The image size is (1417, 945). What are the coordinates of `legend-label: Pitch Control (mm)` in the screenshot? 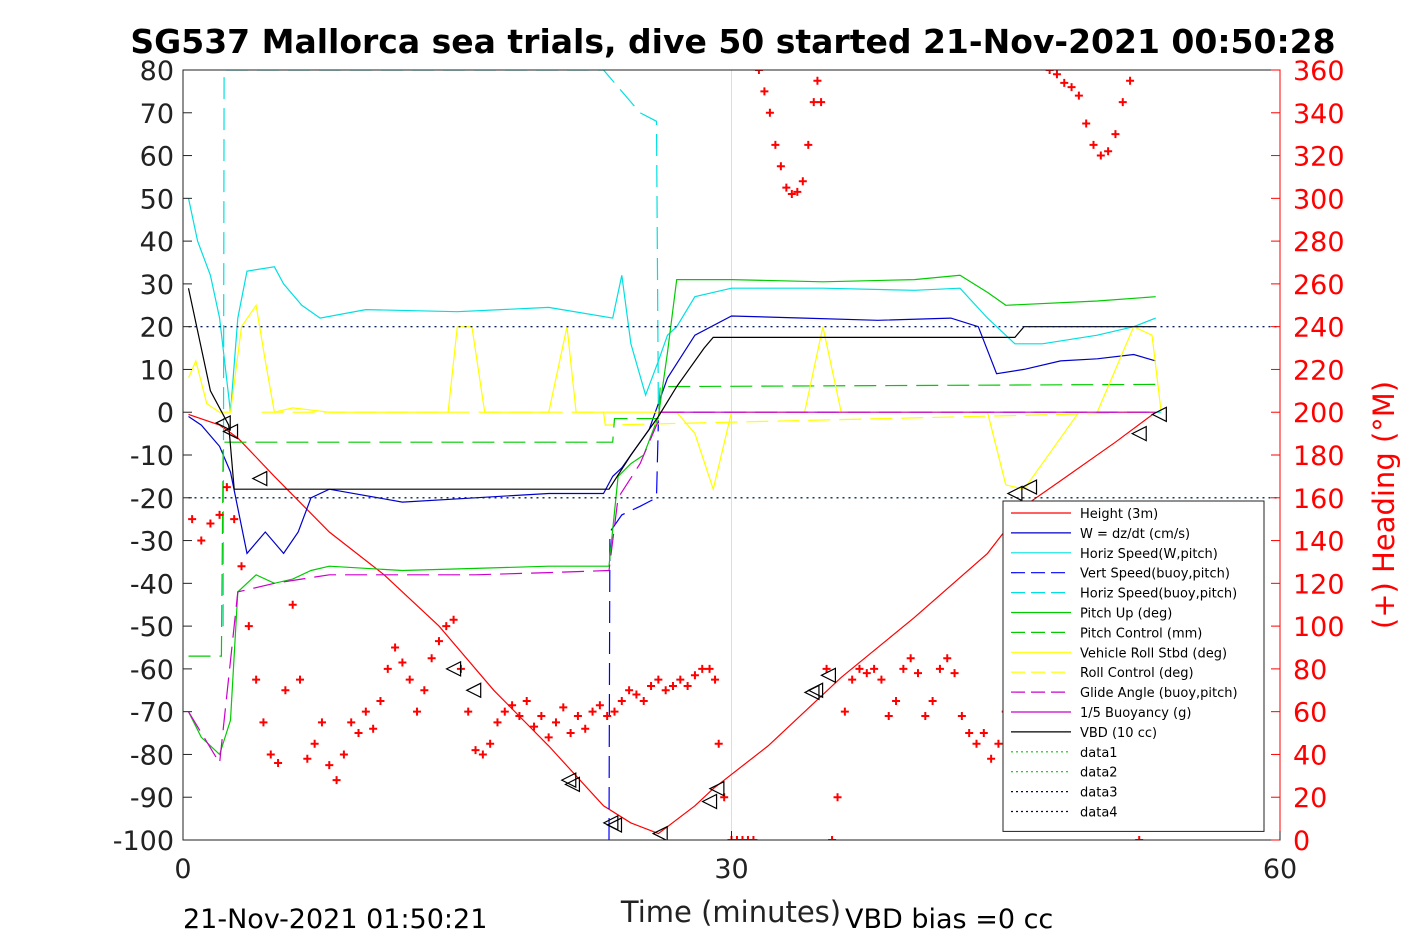 It's located at (1141, 633).